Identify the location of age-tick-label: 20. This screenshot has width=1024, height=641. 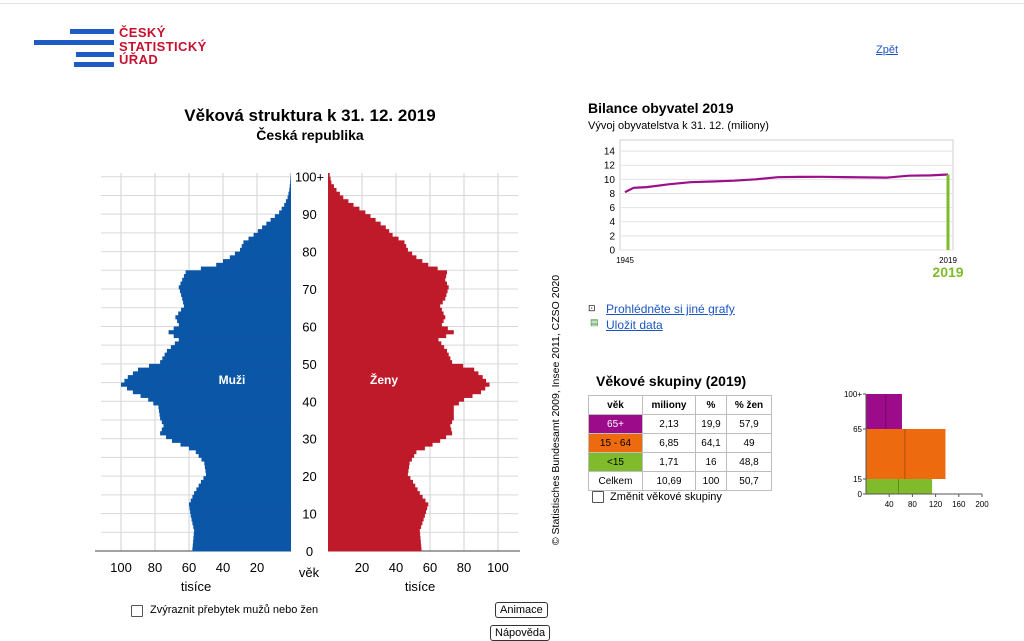
(309, 476).